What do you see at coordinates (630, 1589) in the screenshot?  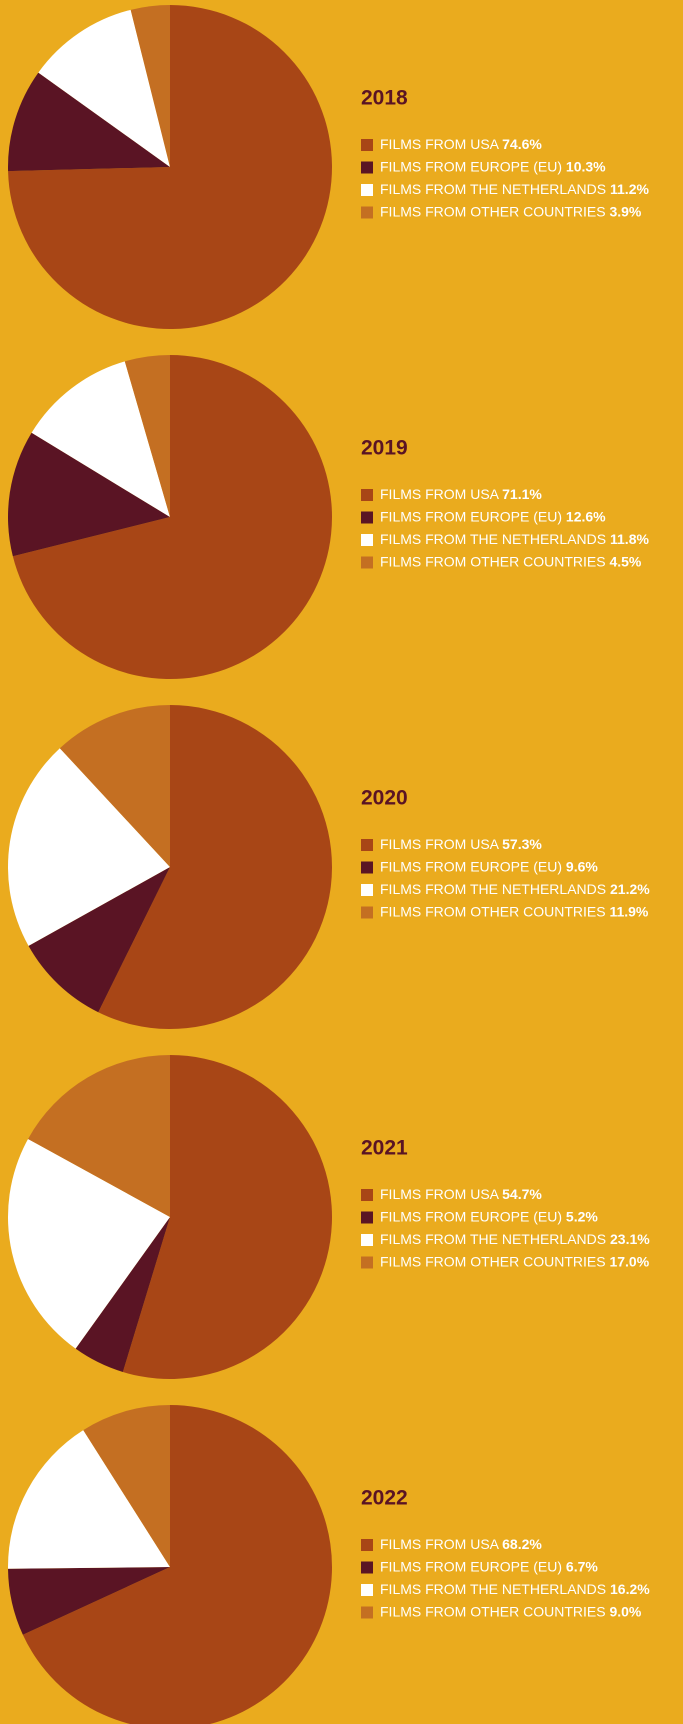 I see `data-label: 16.2%` at bounding box center [630, 1589].